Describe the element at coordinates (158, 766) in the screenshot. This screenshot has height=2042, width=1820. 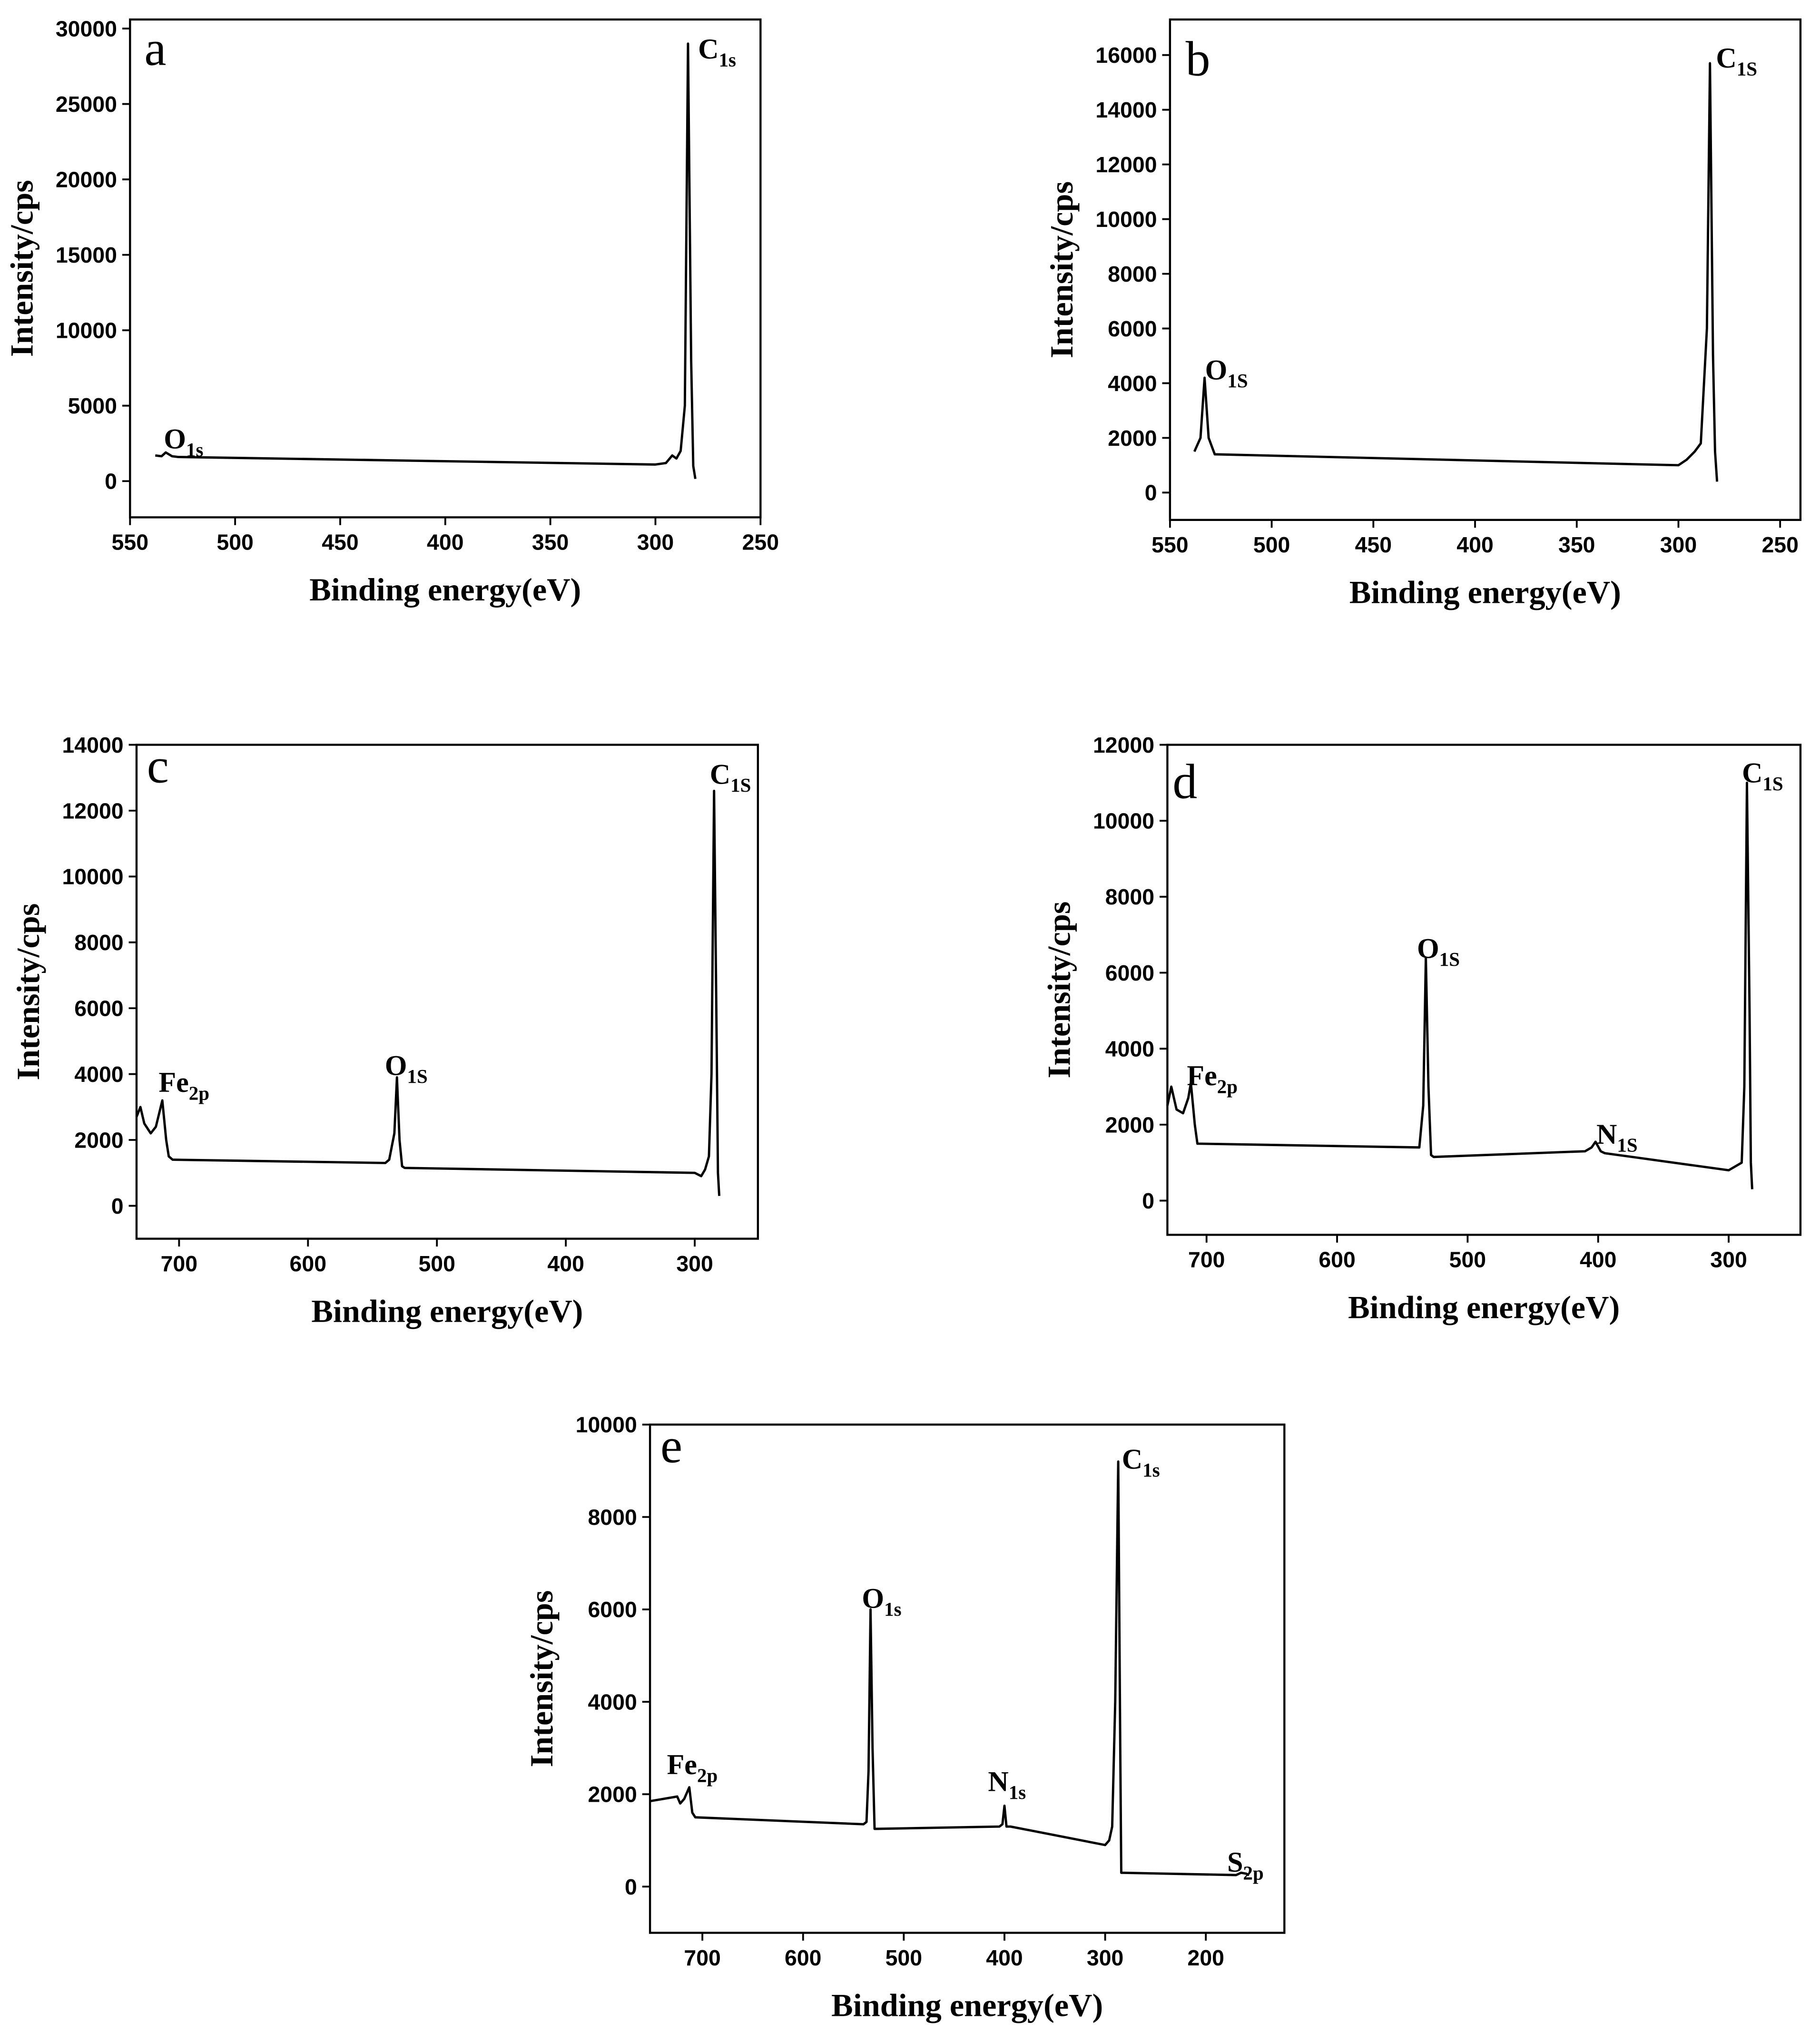
I see `panel-letter: c` at that location.